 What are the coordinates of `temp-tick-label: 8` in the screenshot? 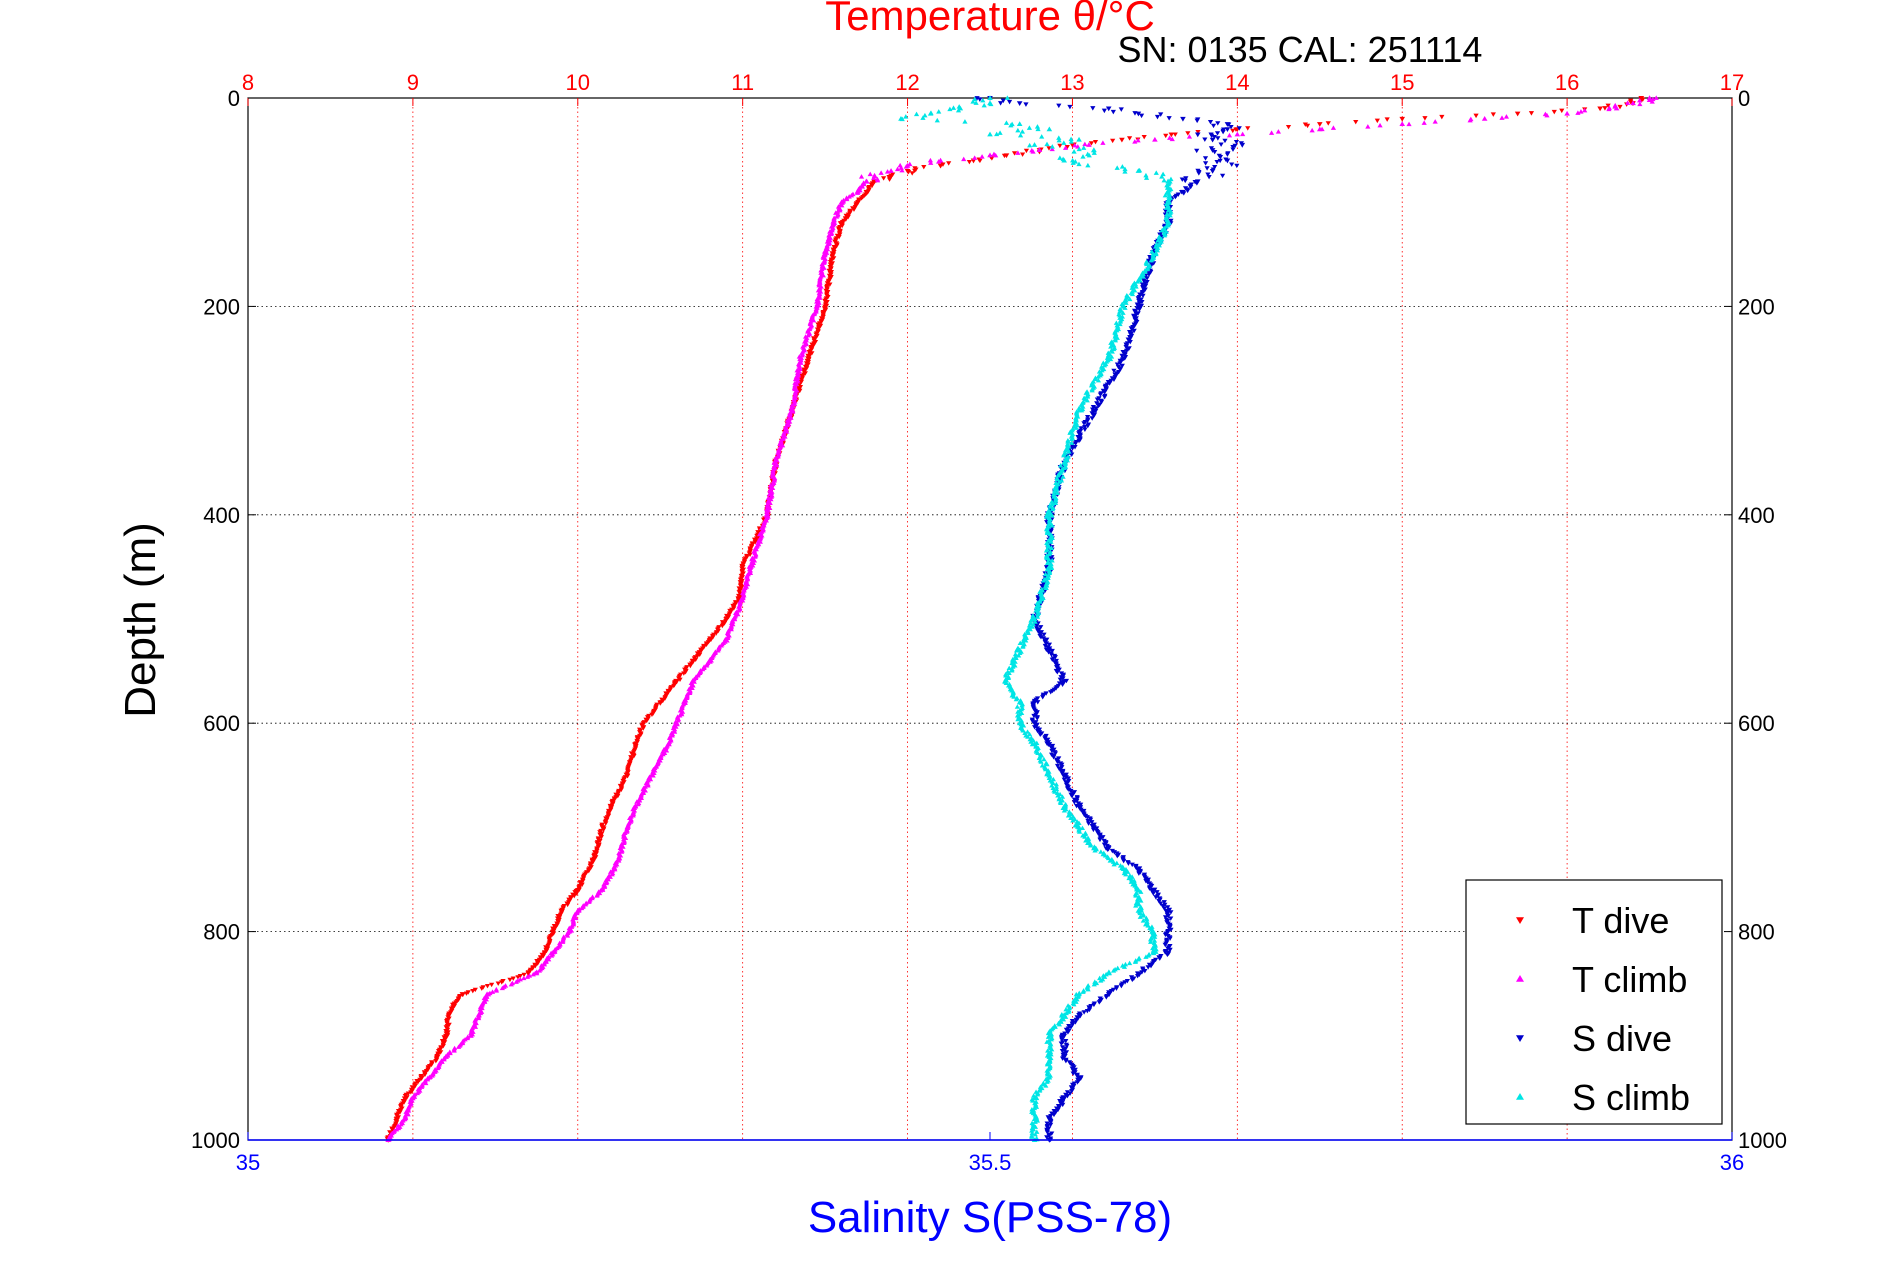 It's located at (248, 82).